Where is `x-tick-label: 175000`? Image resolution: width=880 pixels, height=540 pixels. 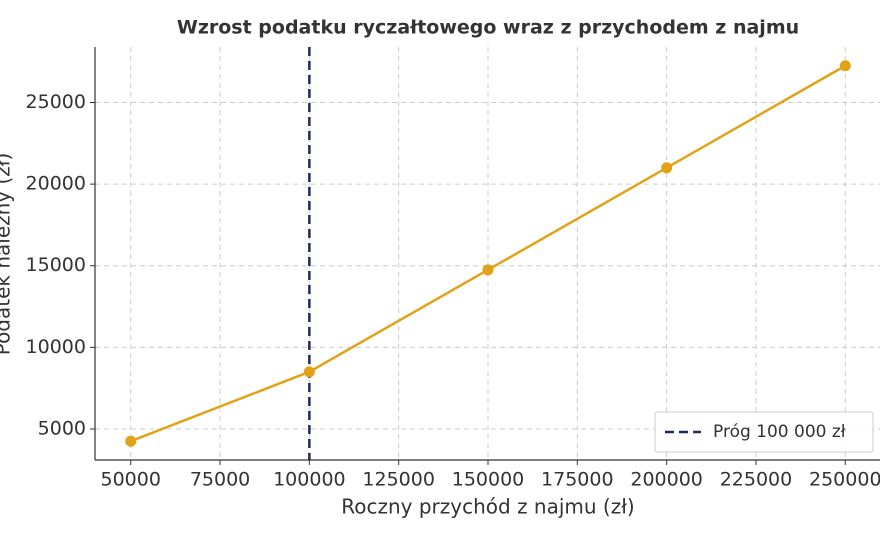 x-tick-label: 175000 is located at coordinates (577, 480).